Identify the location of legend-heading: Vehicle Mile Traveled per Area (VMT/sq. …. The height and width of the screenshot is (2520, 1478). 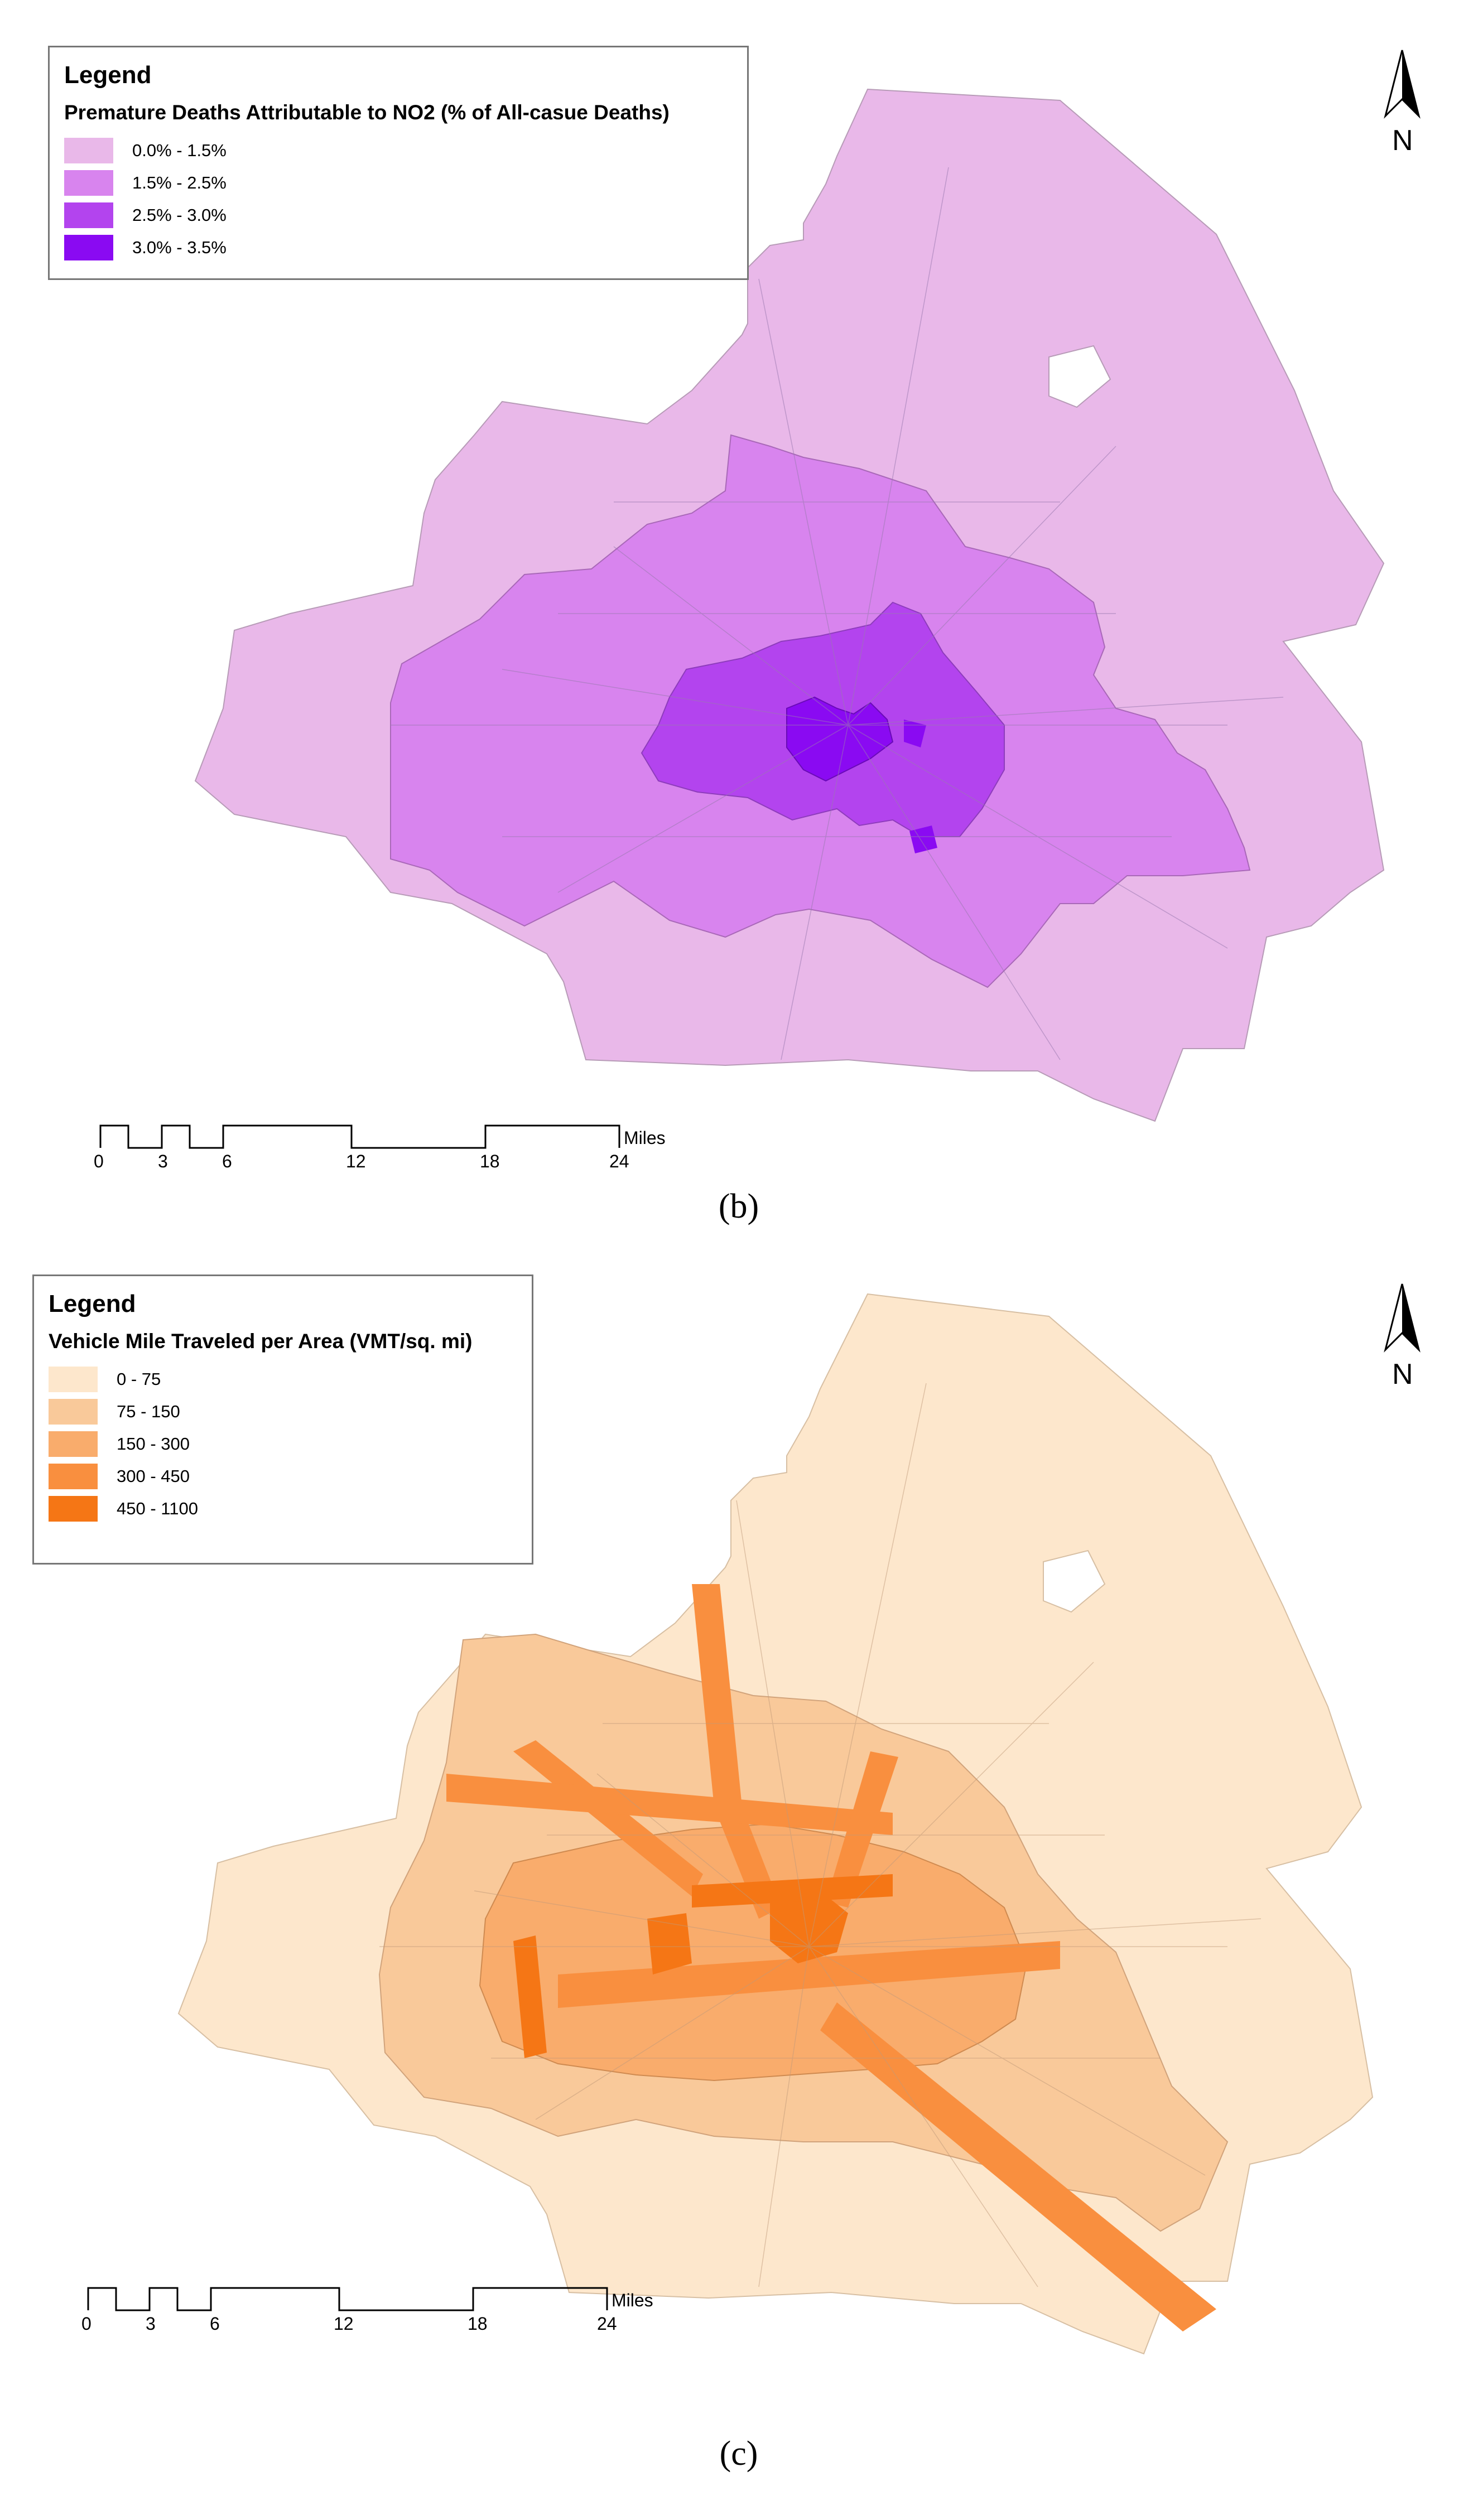
(261, 1341).